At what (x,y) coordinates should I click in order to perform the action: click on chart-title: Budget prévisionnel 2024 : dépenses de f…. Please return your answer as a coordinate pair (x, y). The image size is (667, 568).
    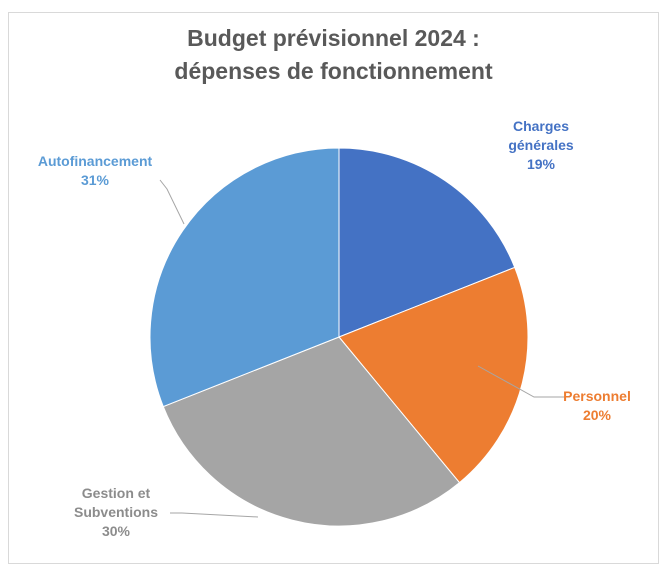
    Looking at the image, I should click on (333, 55).